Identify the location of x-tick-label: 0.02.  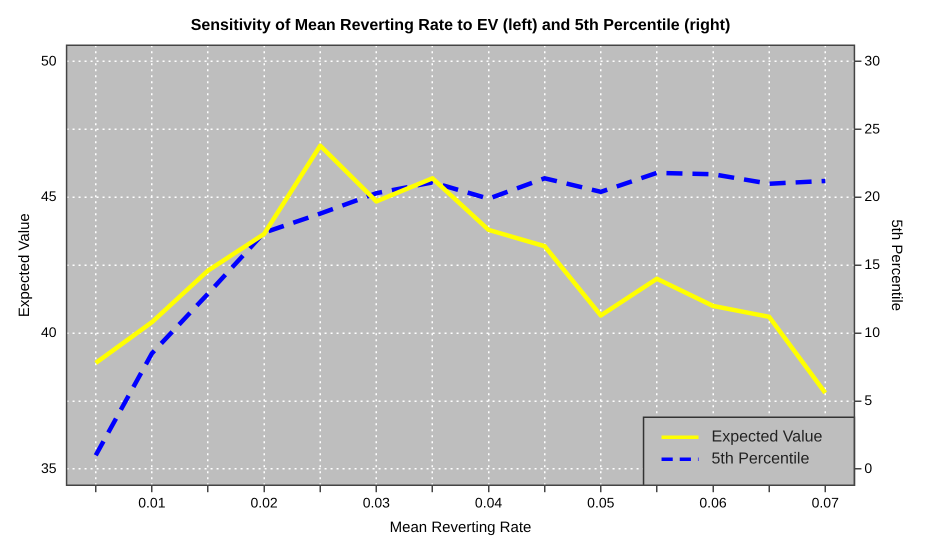
(264, 502).